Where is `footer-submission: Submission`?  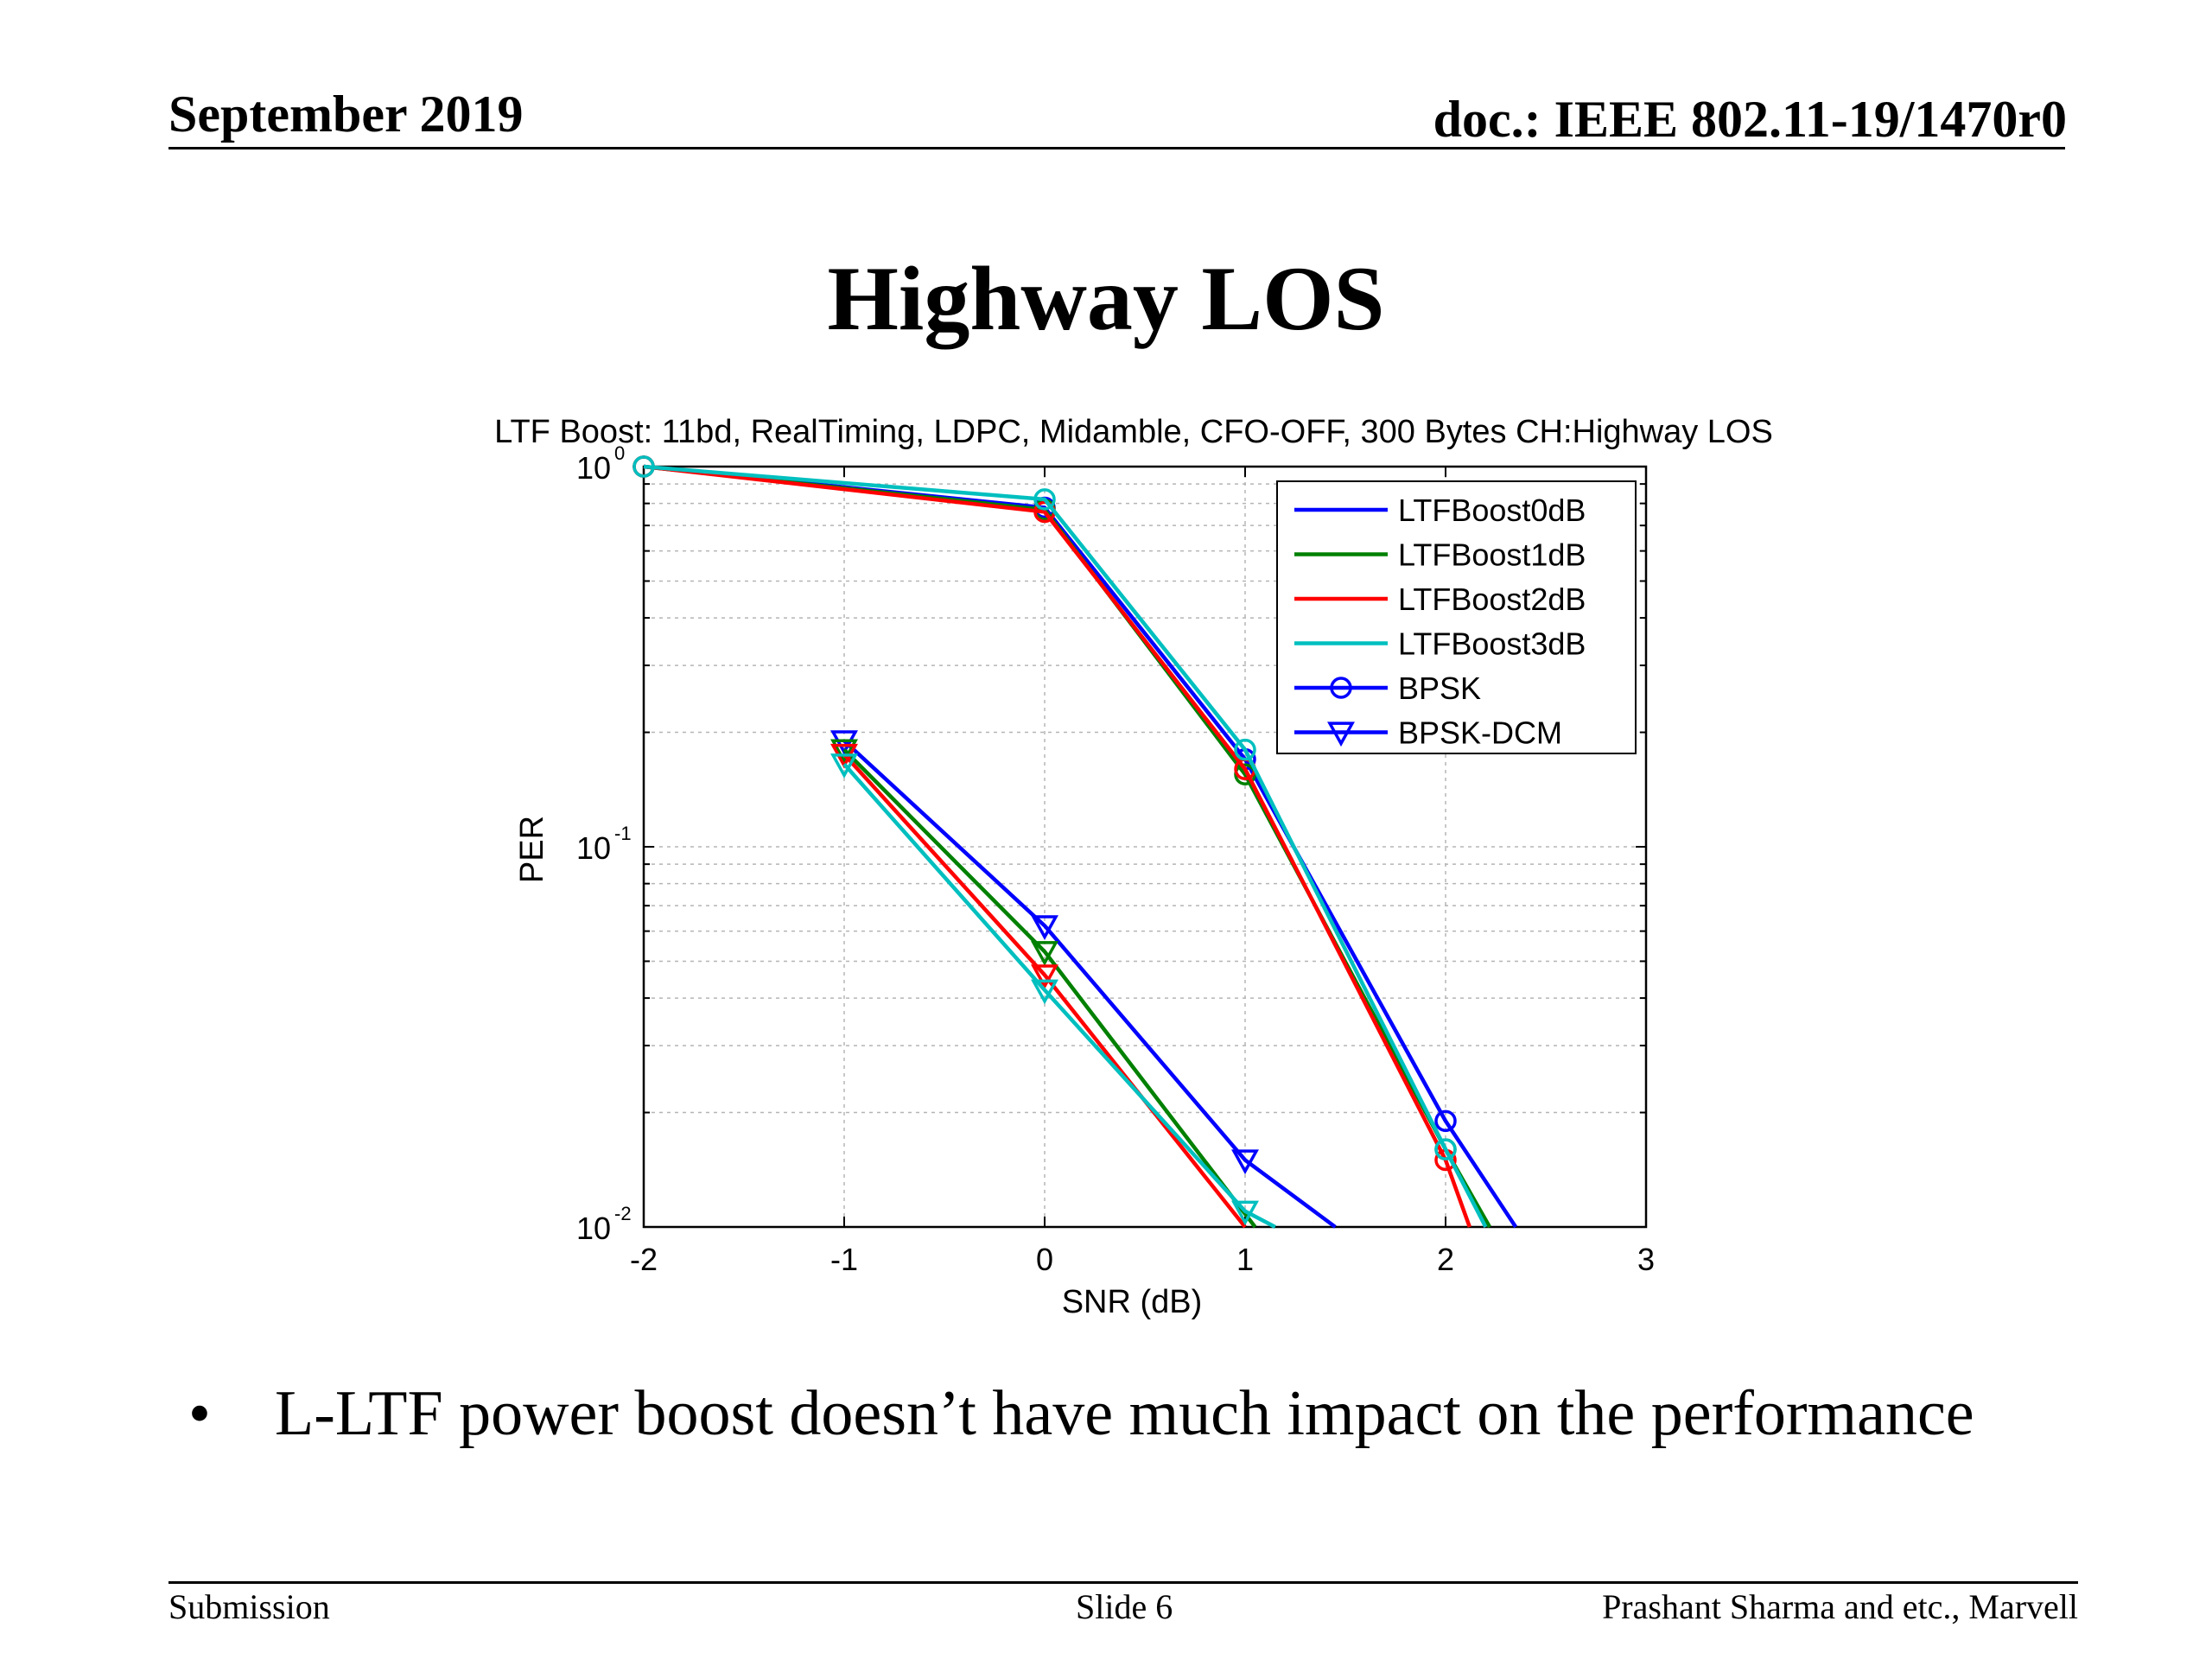
footer-submission: Submission is located at coordinates (249, 1606).